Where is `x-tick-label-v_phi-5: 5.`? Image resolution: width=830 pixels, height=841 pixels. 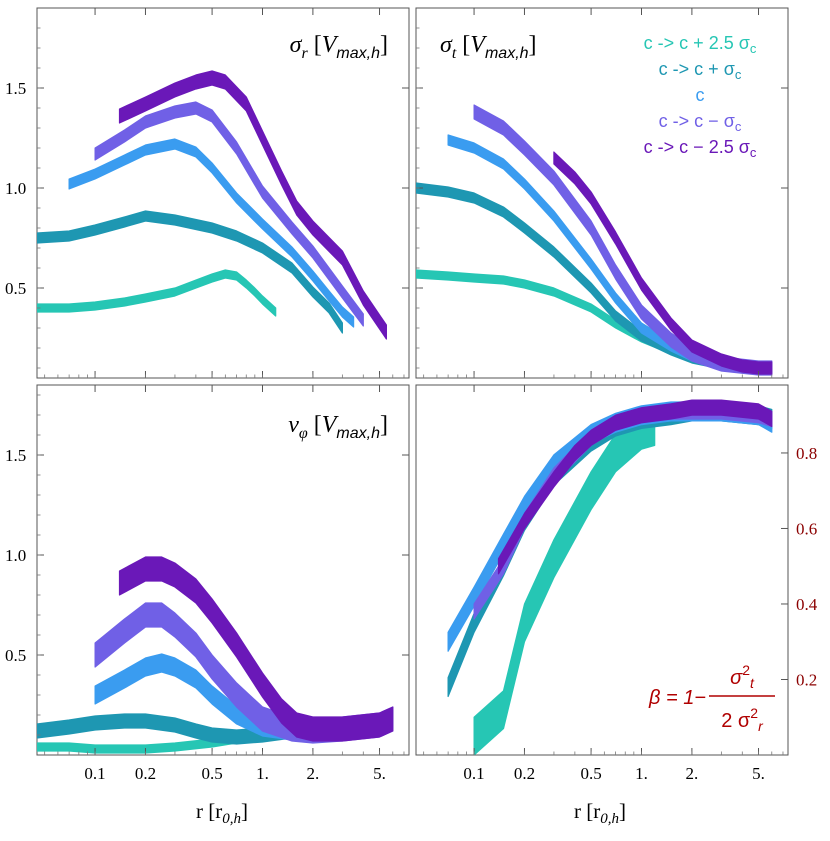
x-tick-label-v_phi-5: 5. is located at coordinates (379, 773).